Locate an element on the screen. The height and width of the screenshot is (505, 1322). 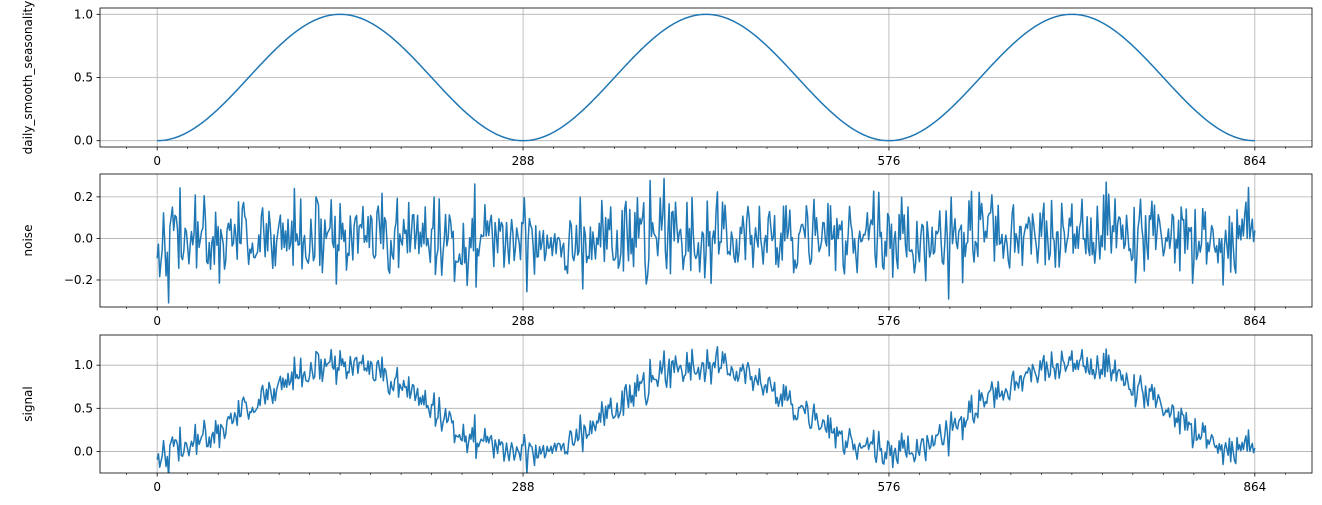
y-tick-label: 0.2 is located at coordinates (83, 197).